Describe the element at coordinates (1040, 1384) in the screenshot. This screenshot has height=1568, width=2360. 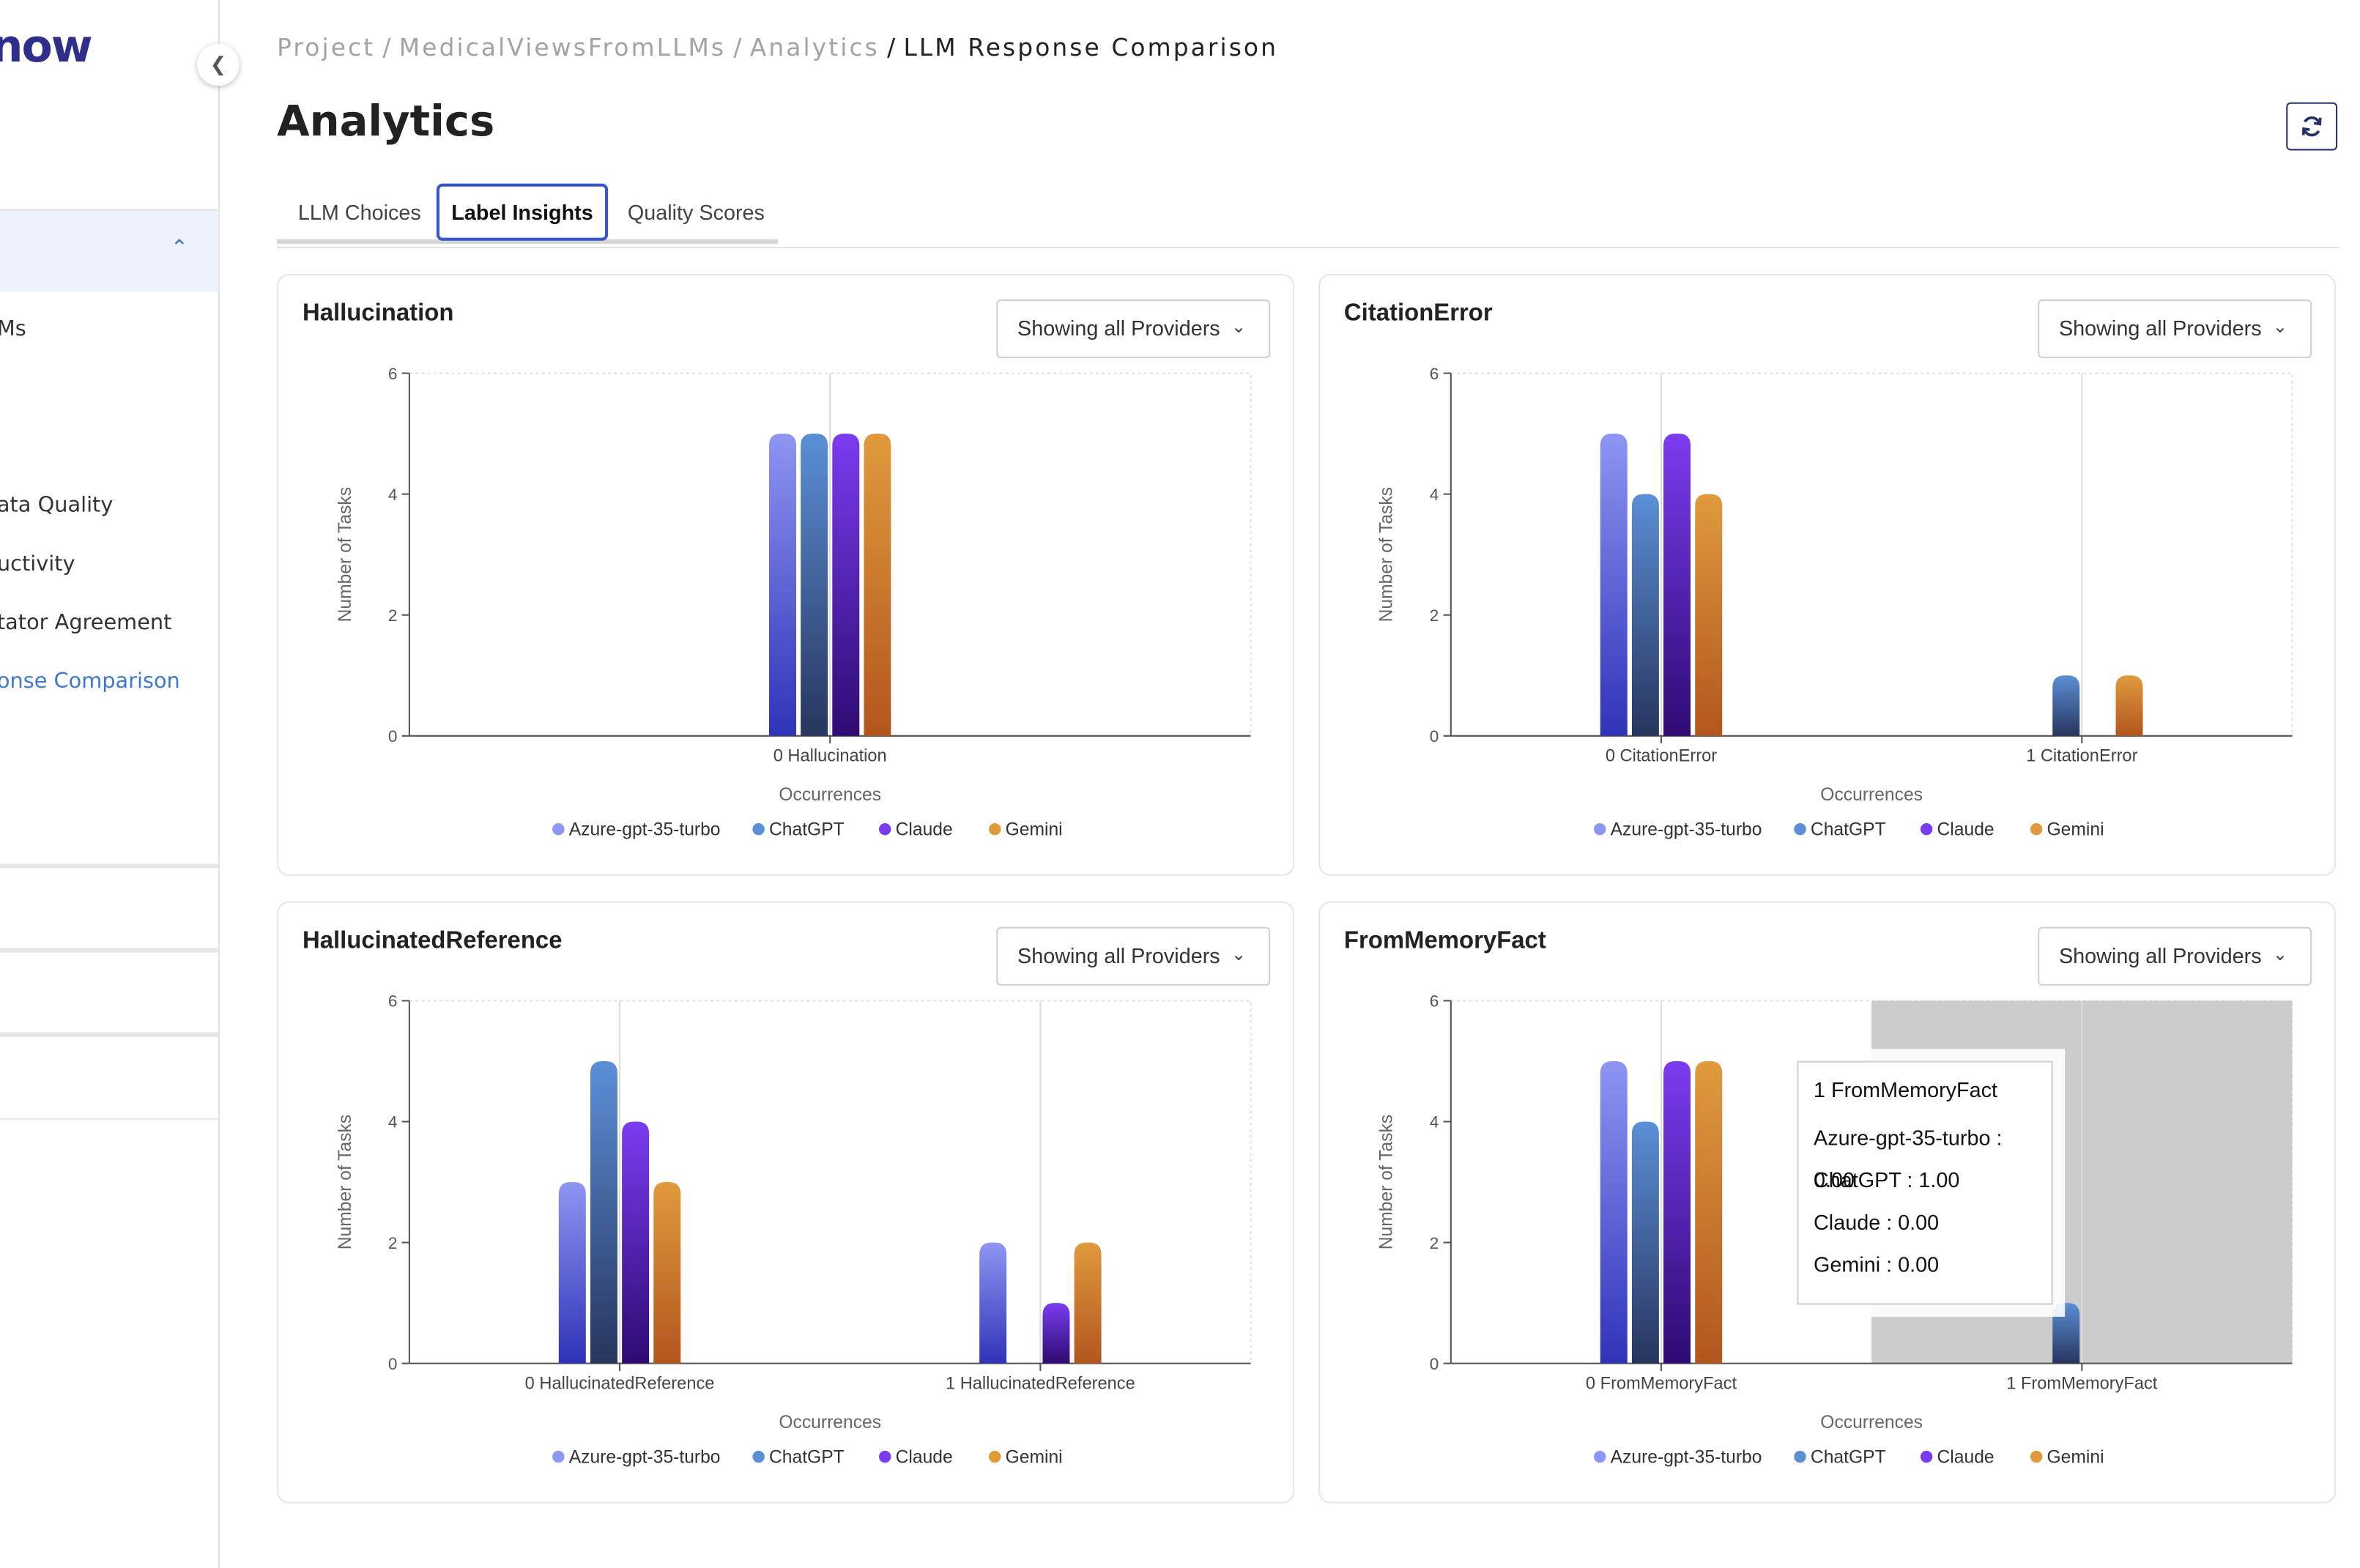
I see `x-tick-label: 1 HallucinatedReference` at that location.